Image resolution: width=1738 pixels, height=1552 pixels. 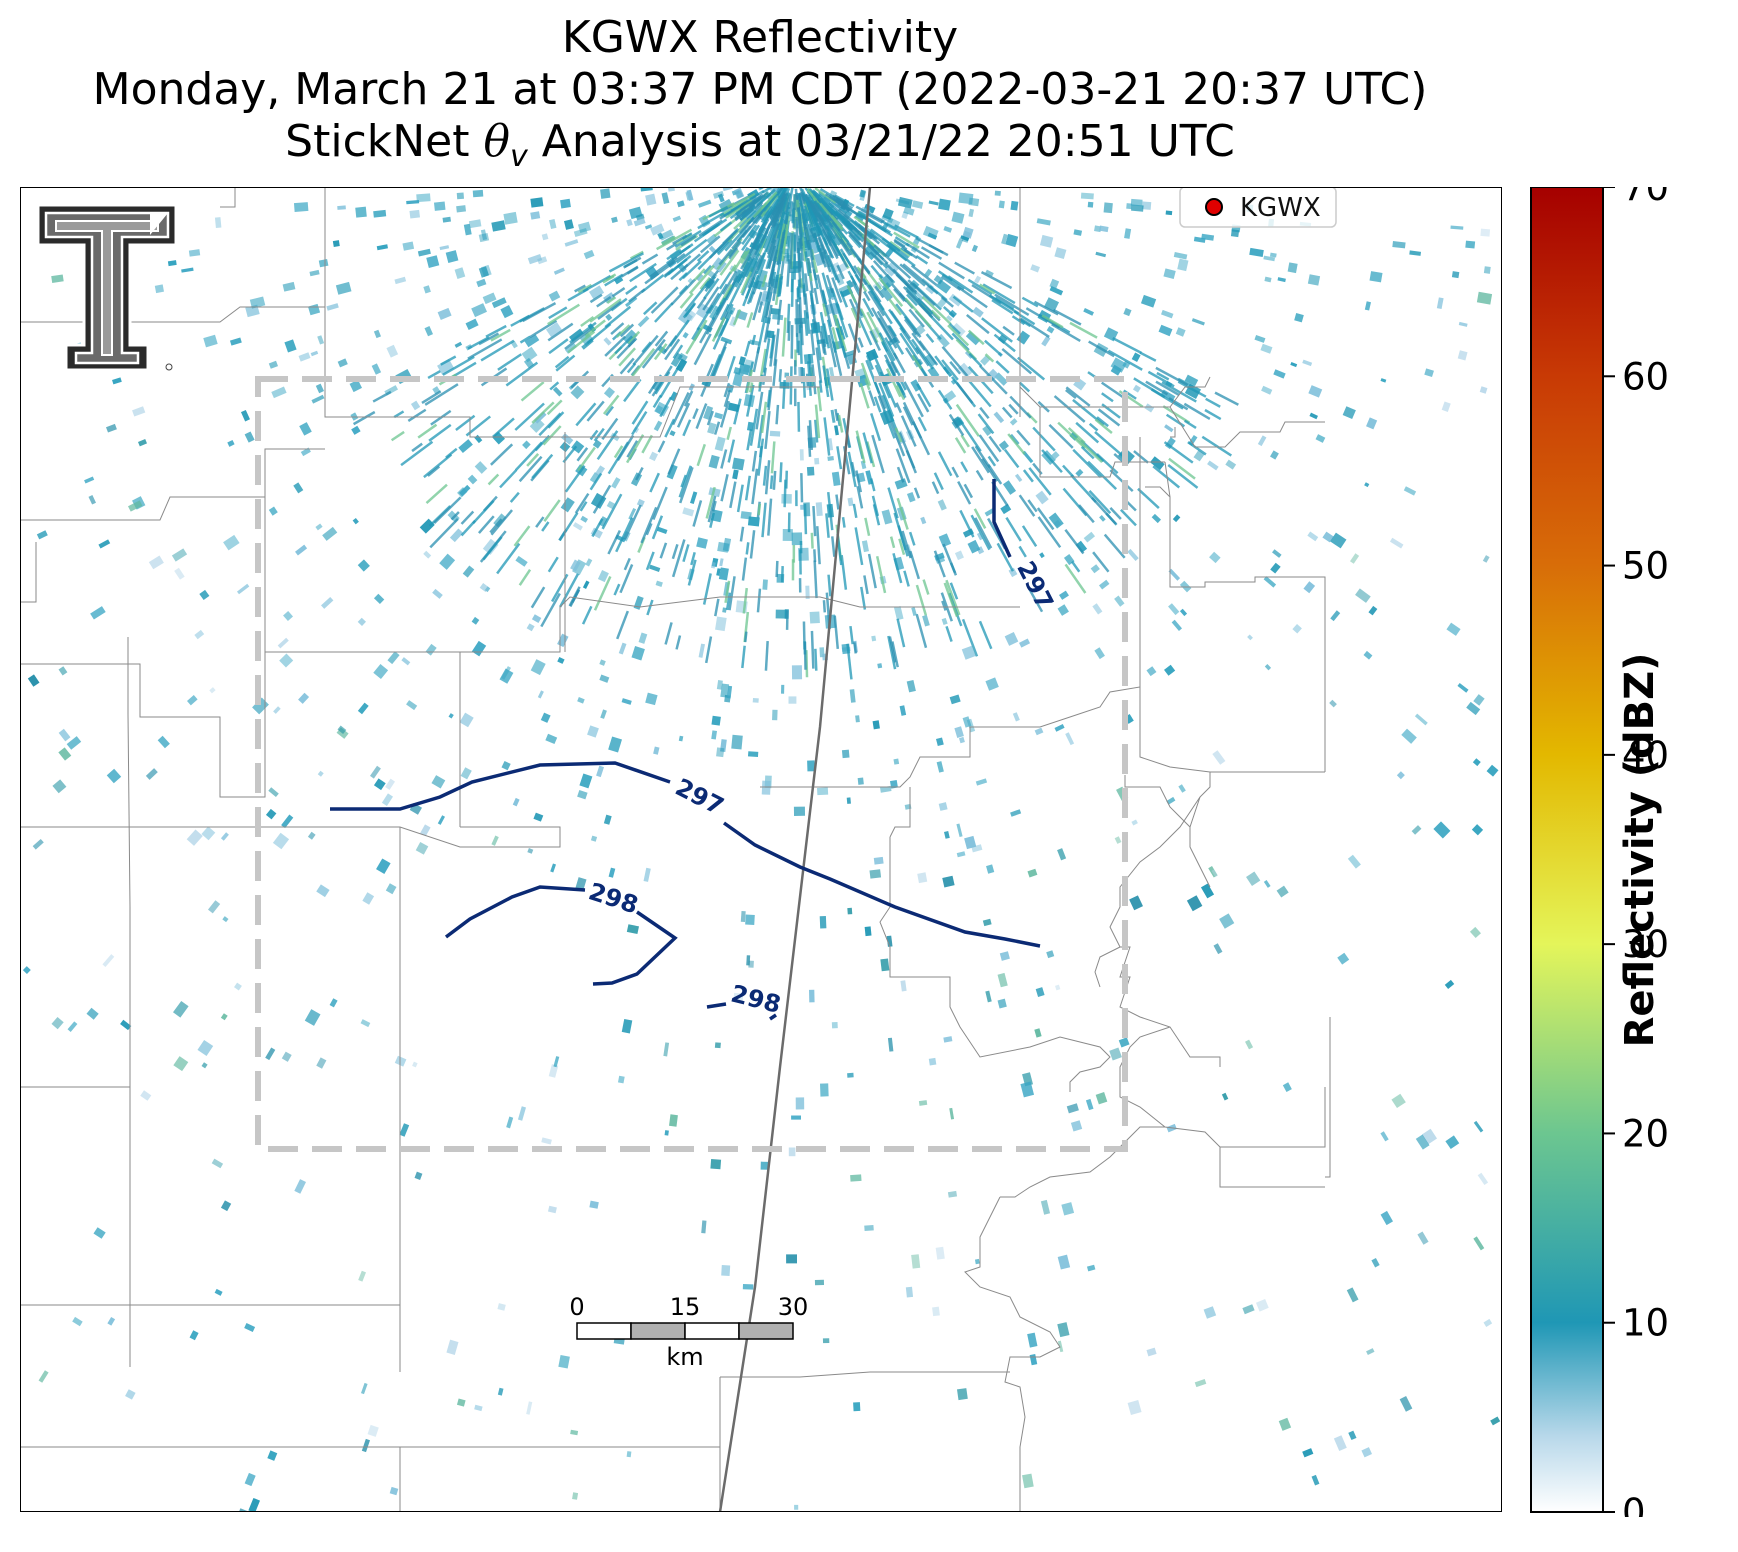 I want to click on registered-mark-icon, so click(x=169, y=367).